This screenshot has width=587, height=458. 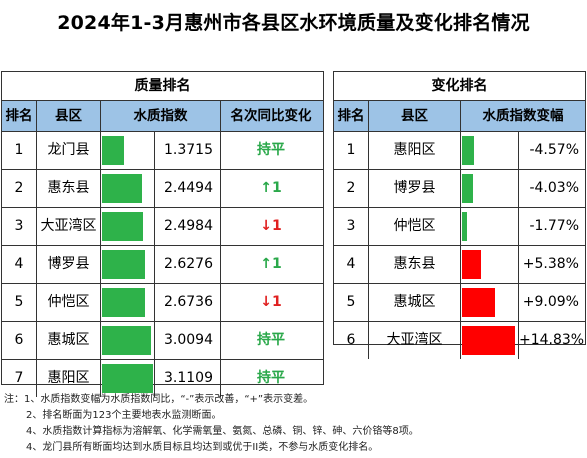 What do you see at coordinates (188, 340) in the screenshot?
I see `quality-index-value: 3.0094` at bounding box center [188, 340].